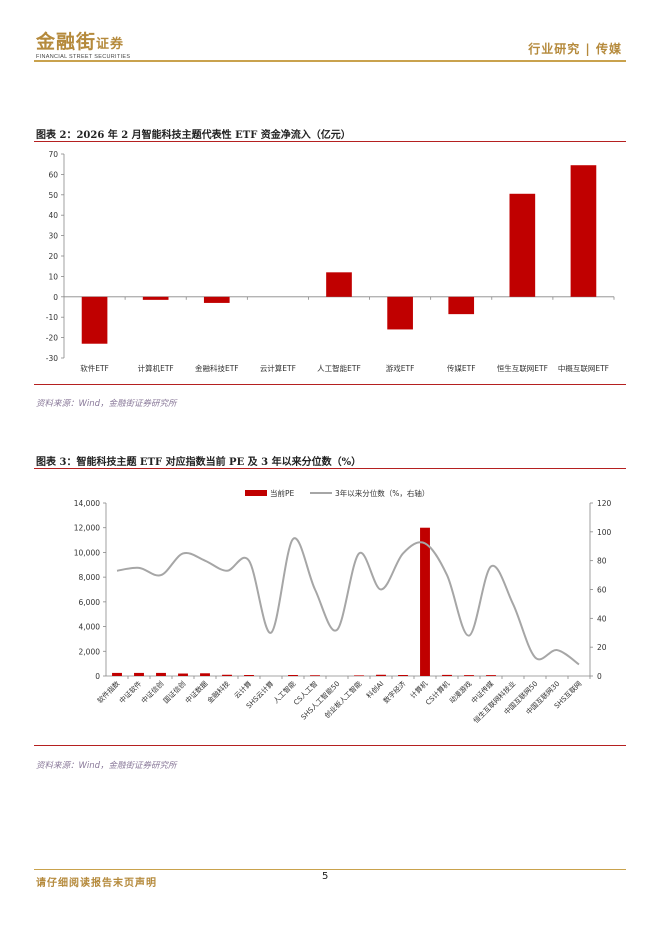 The width and height of the screenshot is (662, 936). I want to click on figure2-top-rule, so click(330, 141).